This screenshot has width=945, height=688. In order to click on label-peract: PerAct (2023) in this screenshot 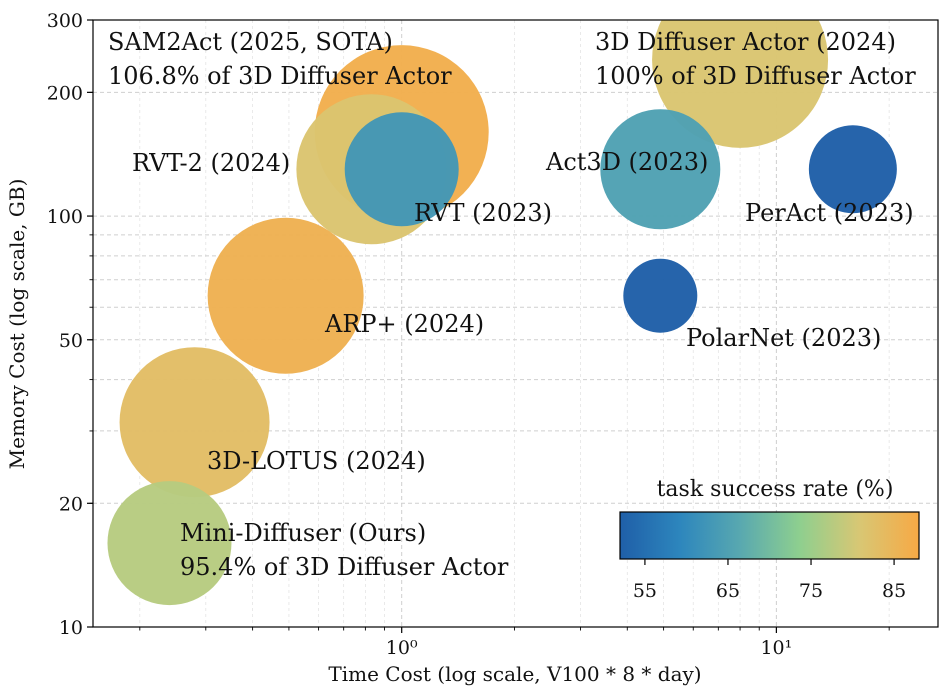, I will do `click(829, 213)`.